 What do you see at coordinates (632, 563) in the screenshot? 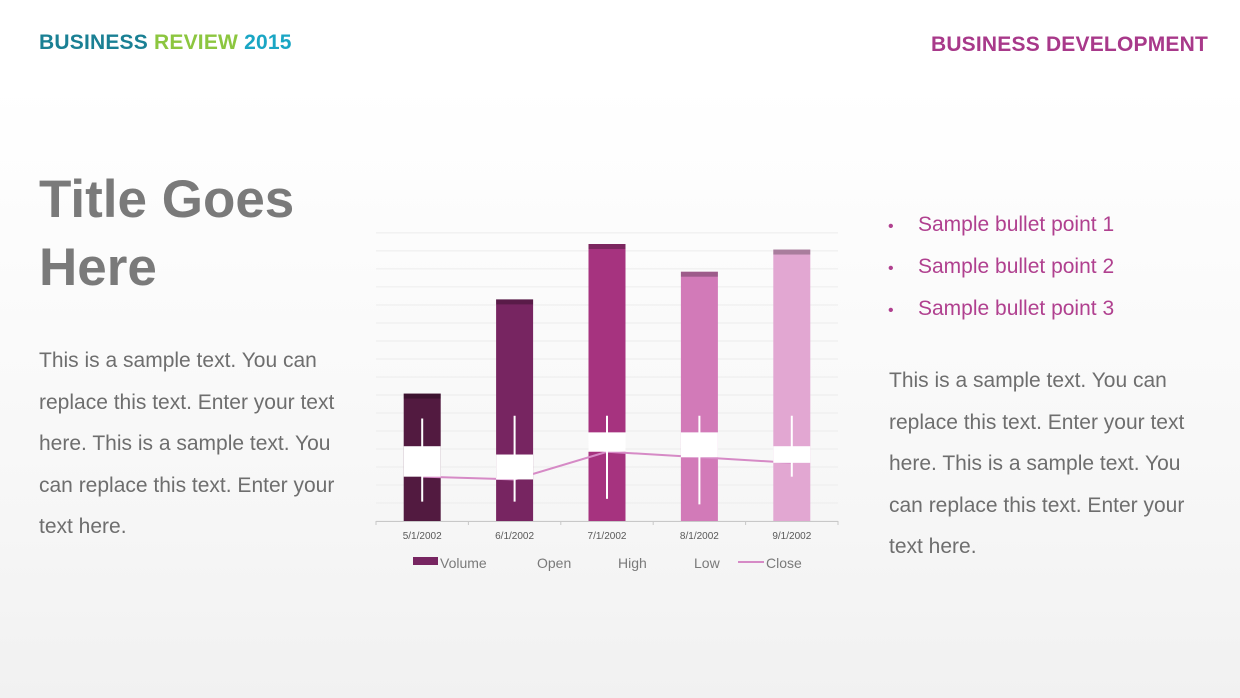
I see `legend-label: High` at bounding box center [632, 563].